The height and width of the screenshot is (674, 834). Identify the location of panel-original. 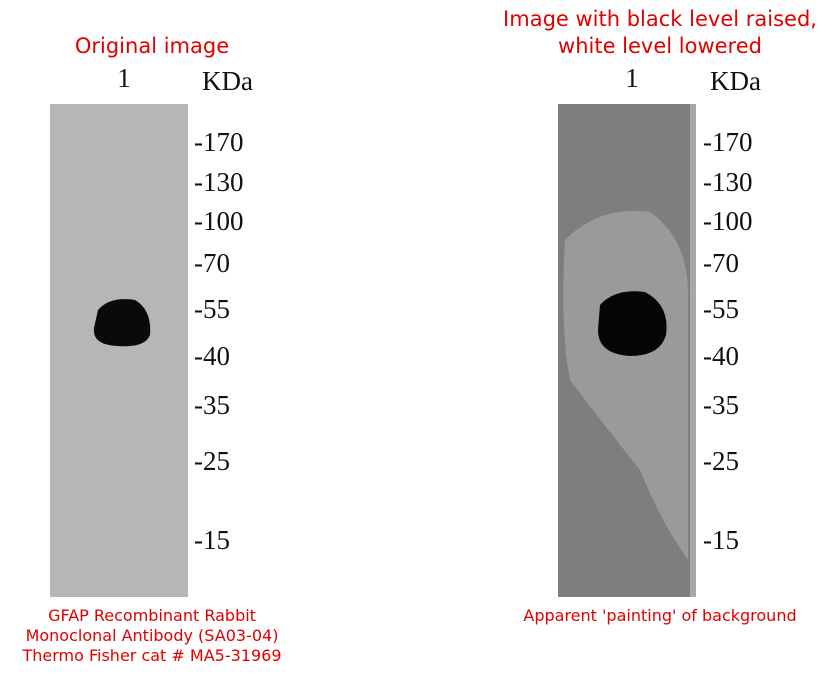
(119, 350).